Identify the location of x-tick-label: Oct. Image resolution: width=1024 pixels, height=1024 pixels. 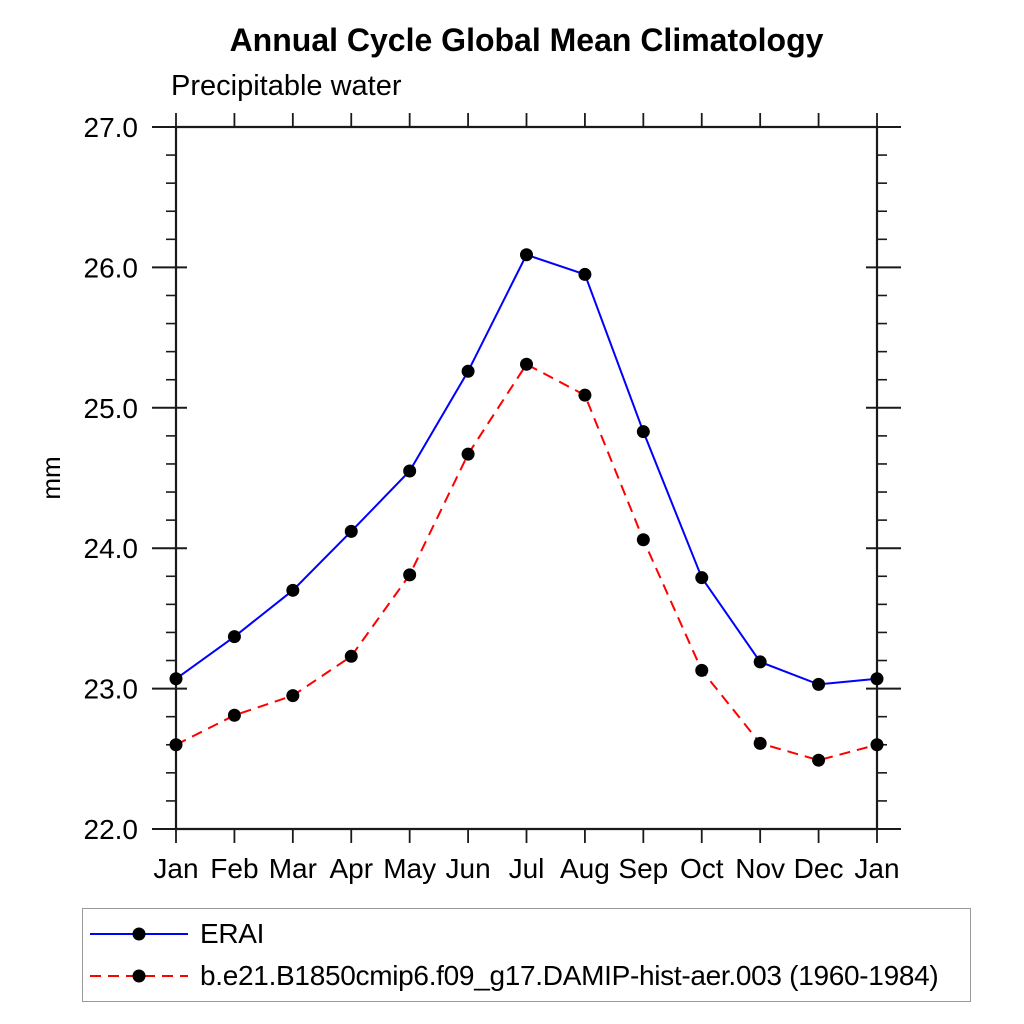
(702, 868).